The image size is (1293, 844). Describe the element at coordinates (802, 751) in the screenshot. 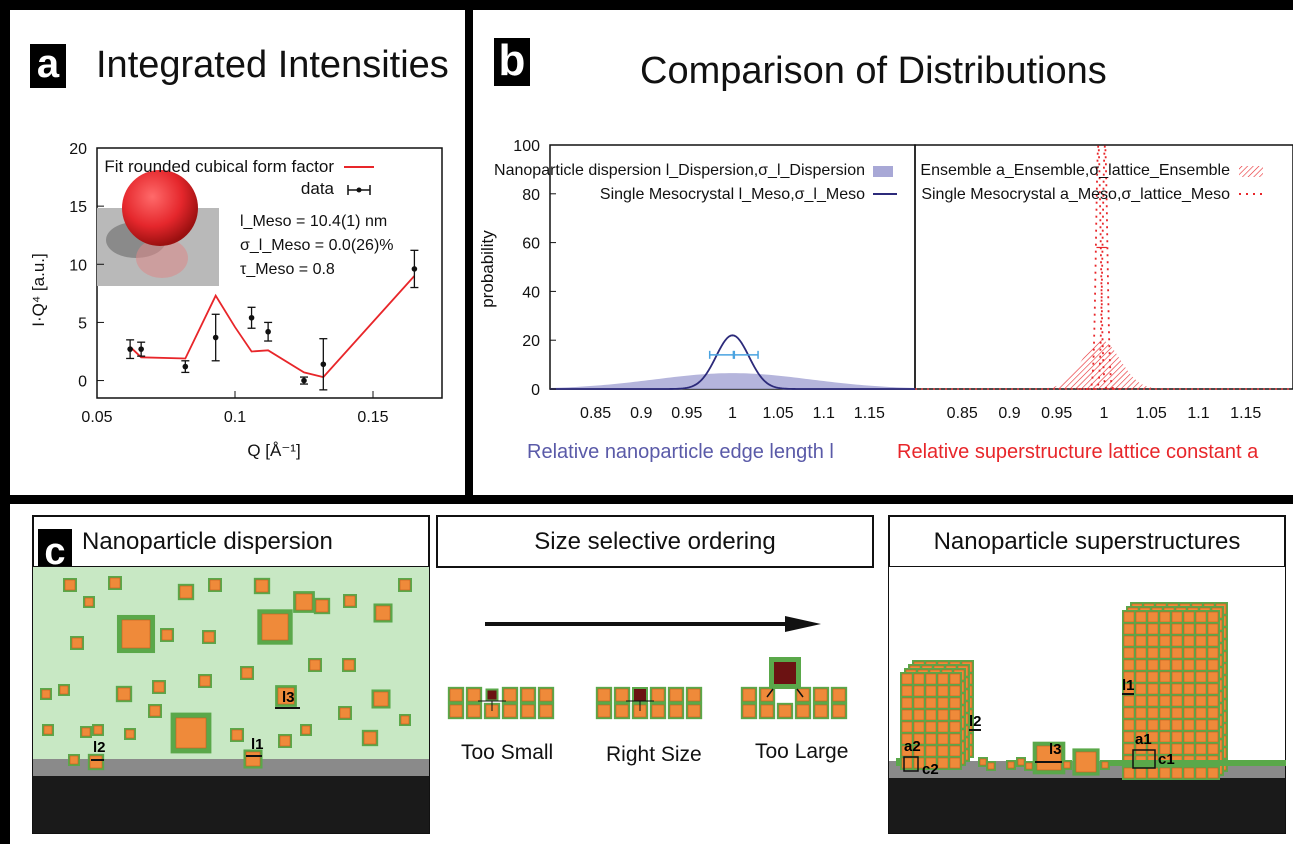

I see `caption-too-large: Too Large` at that location.